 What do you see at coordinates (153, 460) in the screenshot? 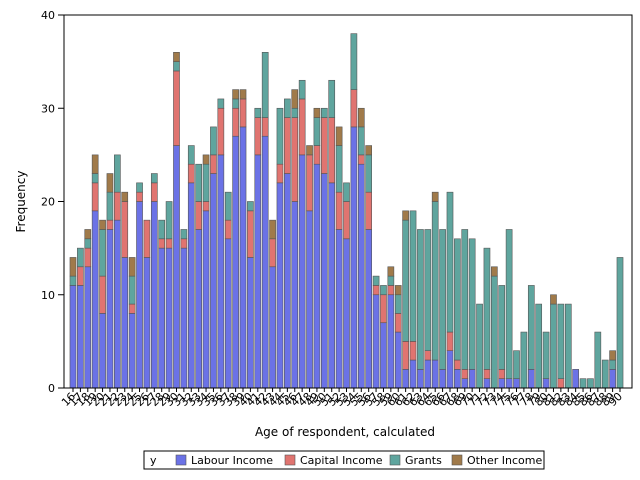
I see `legend-title: y` at bounding box center [153, 460].